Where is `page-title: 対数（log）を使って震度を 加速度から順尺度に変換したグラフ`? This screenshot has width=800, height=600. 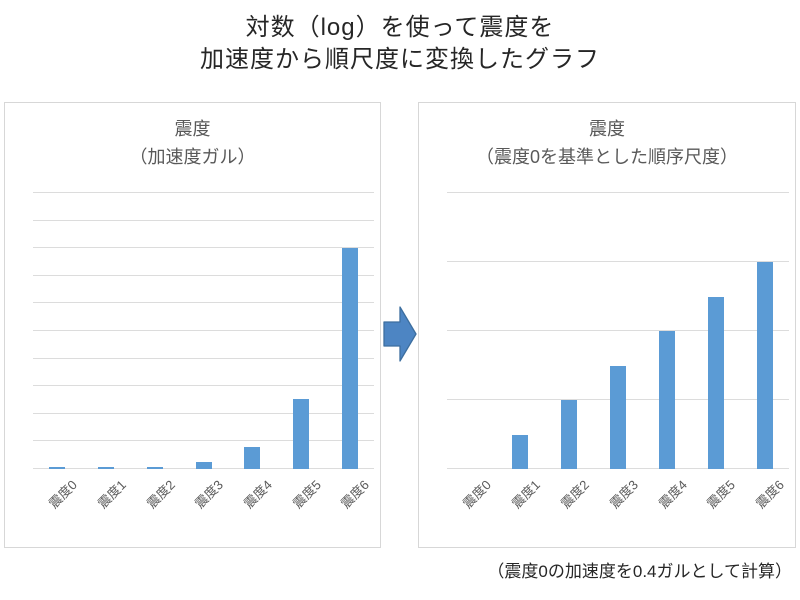 page-title: 対数（log）を使って震度を 加速度から順尺度に変換したグラフ is located at coordinates (400, 38).